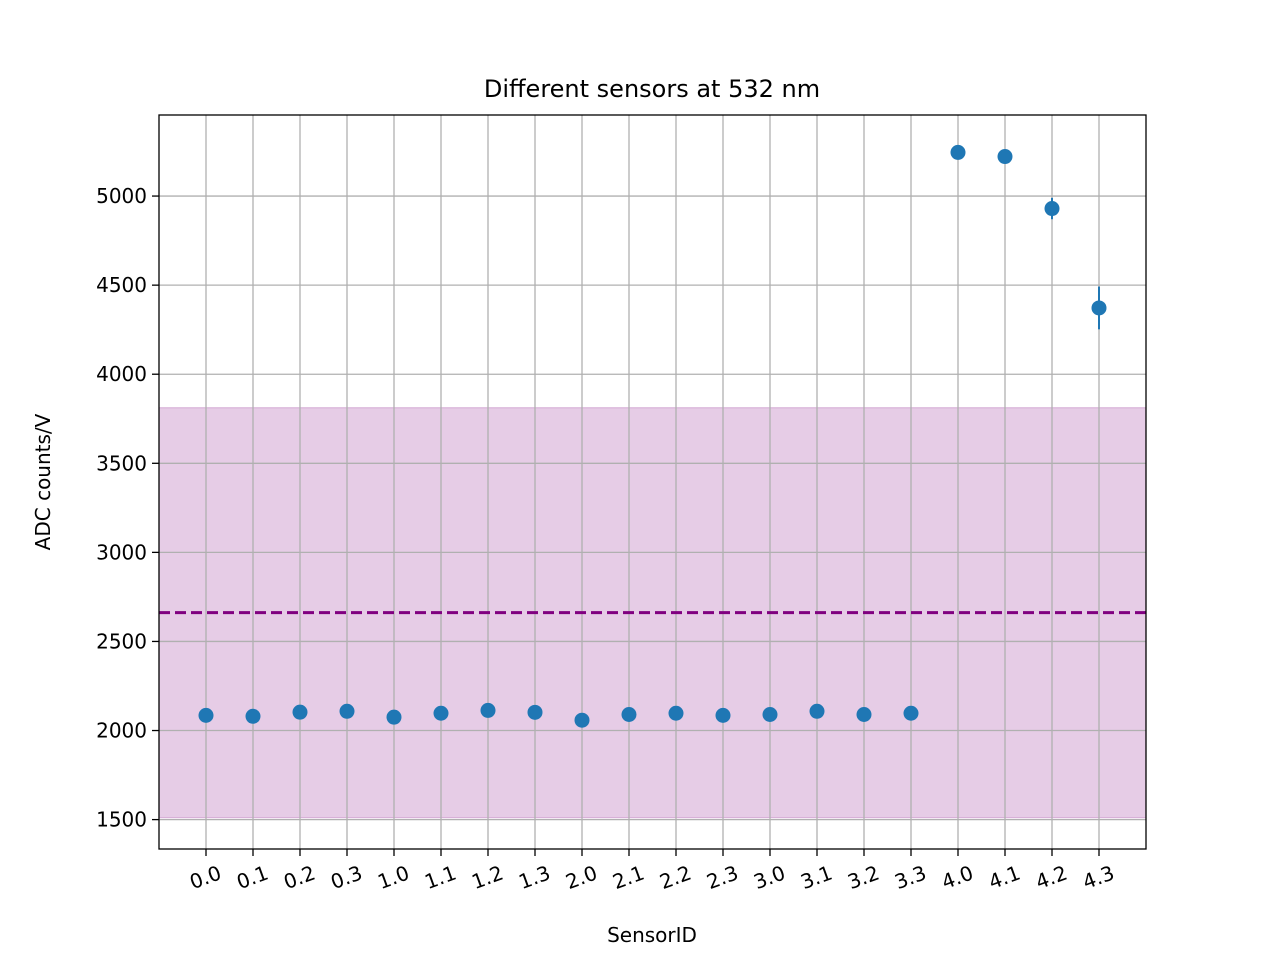  Describe the element at coordinates (121, 463) in the screenshot. I see `y-tick-label: 3500` at that location.